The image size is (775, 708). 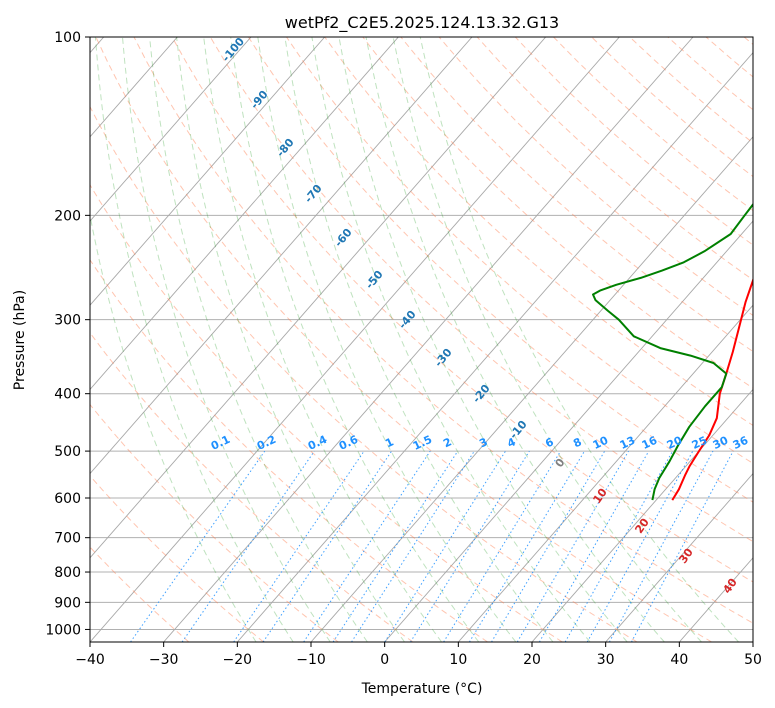 I want to click on mixing-ratio-label: 10, so click(x=601, y=443).